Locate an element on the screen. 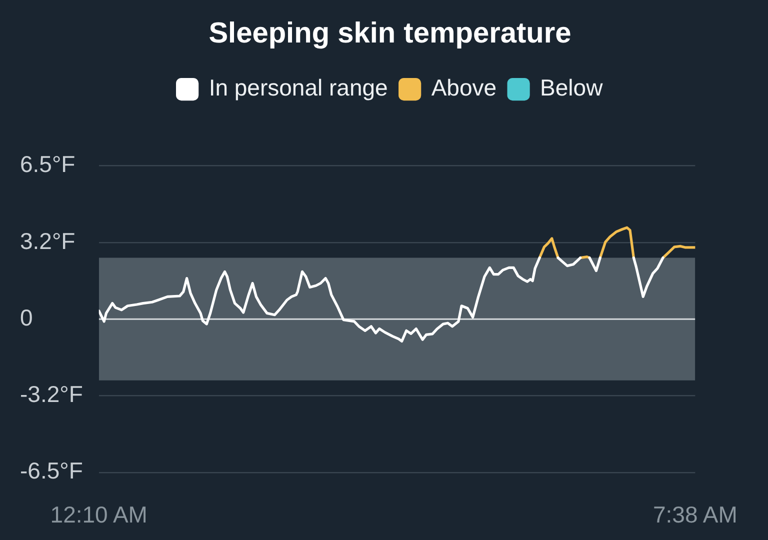  x-tick-label: 7:38 AM is located at coordinates (695, 515).